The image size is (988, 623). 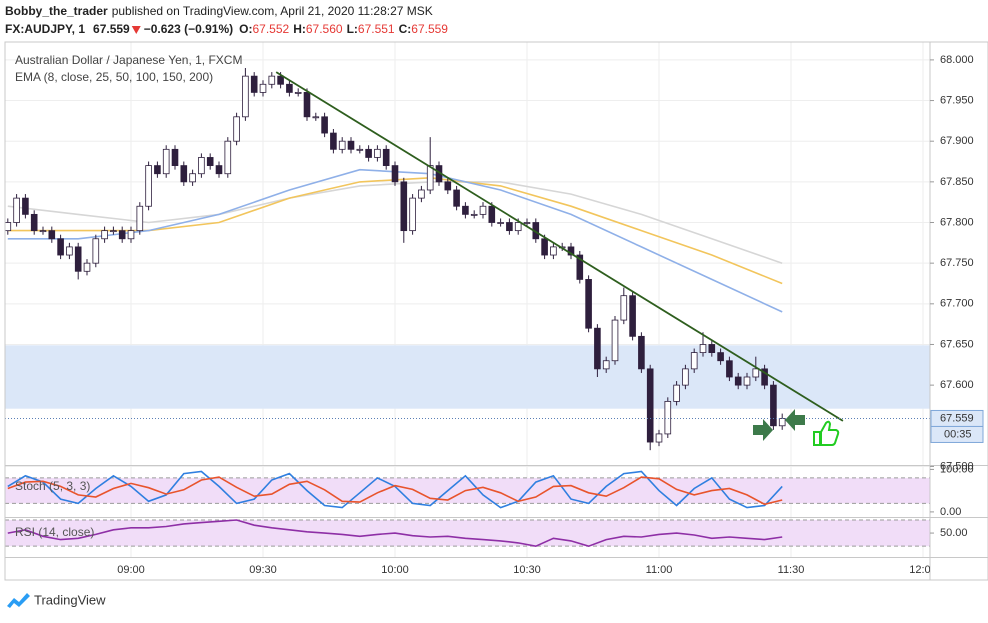 I want to click on y-tick-label: 67.750, so click(x=957, y=263).